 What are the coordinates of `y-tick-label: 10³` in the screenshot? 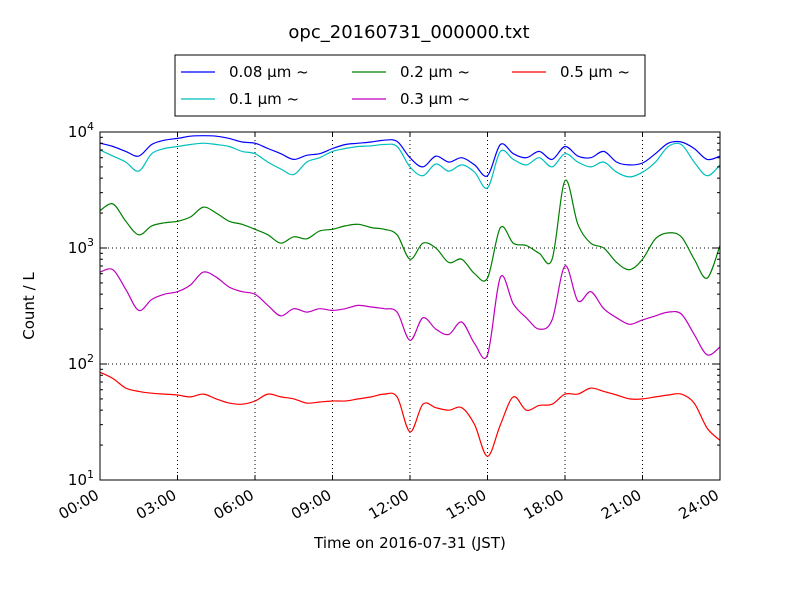 It's located at (81, 246).